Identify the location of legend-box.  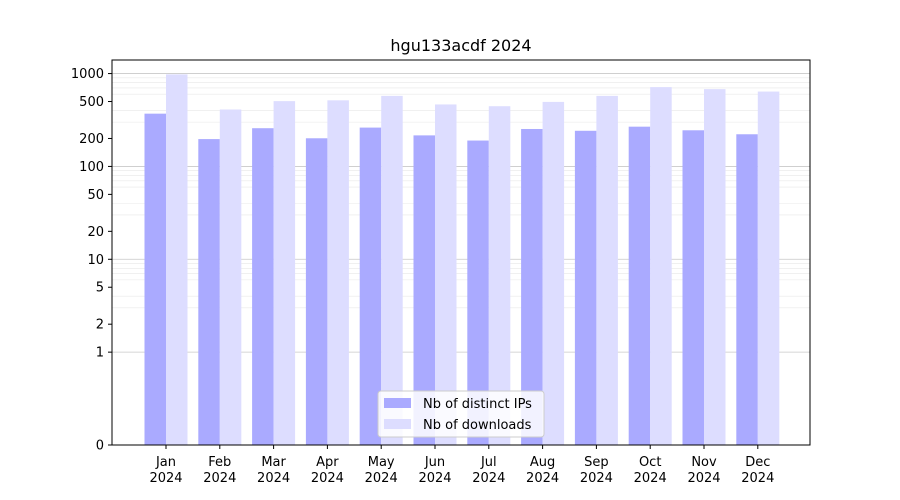
(461, 414).